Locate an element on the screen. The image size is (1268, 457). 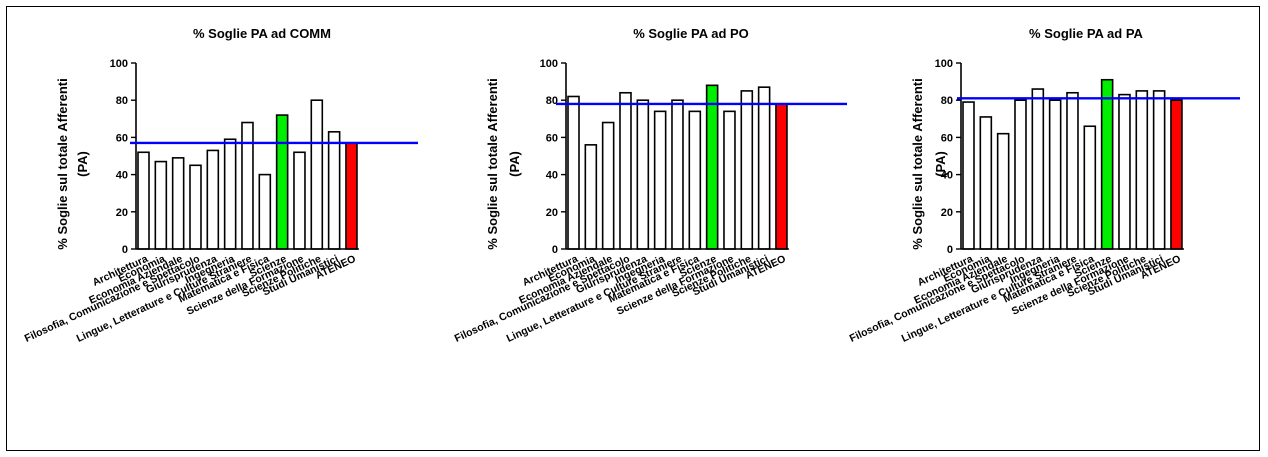
chart-title: % Soglie PA ad PO is located at coordinates (691, 33).